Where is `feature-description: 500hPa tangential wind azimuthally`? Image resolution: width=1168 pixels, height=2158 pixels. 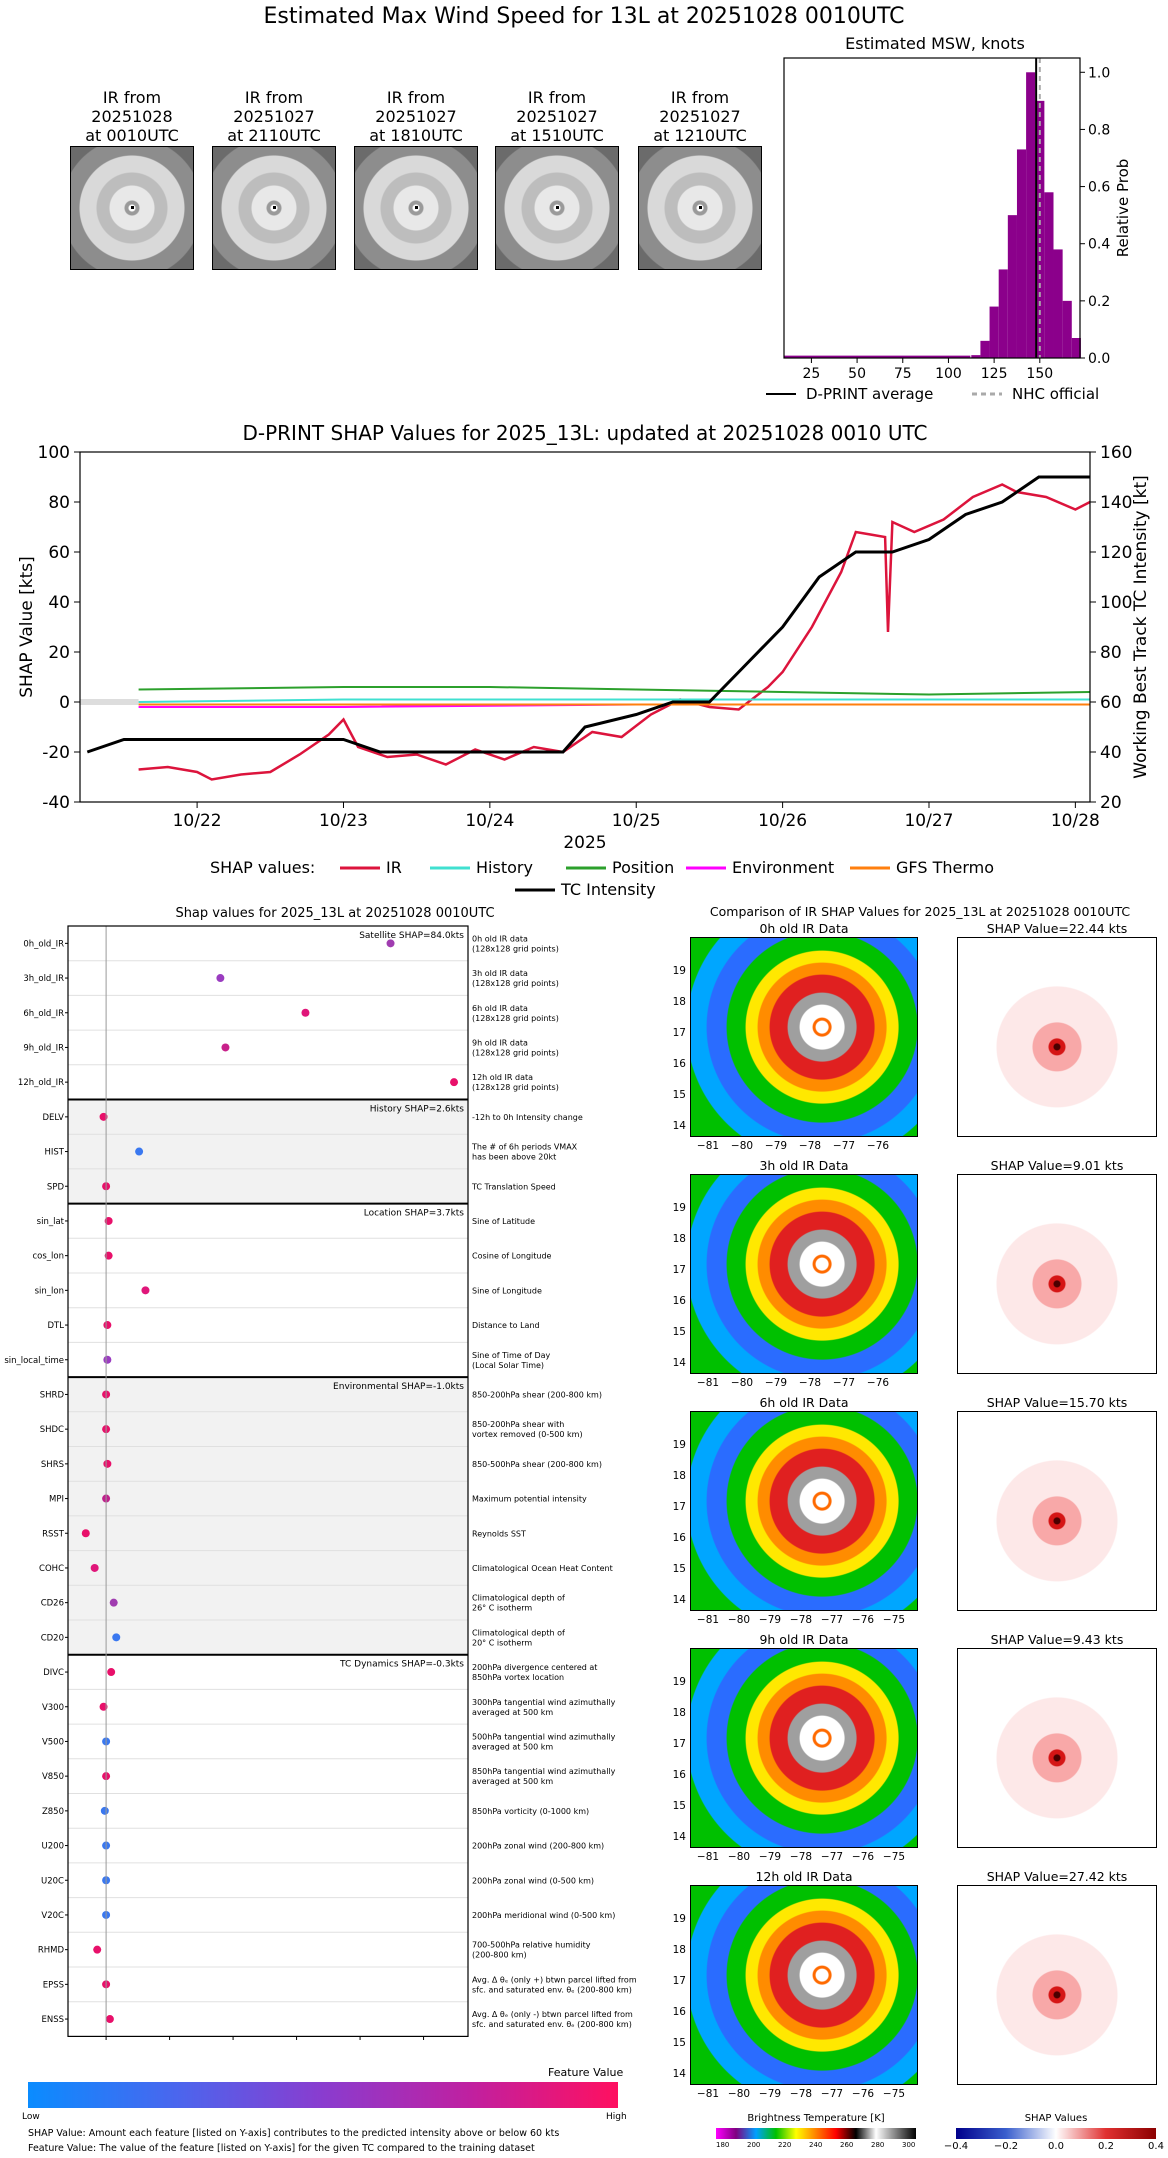 feature-description: 500hPa tangential wind azimuthally is located at coordinates (544, 1736).